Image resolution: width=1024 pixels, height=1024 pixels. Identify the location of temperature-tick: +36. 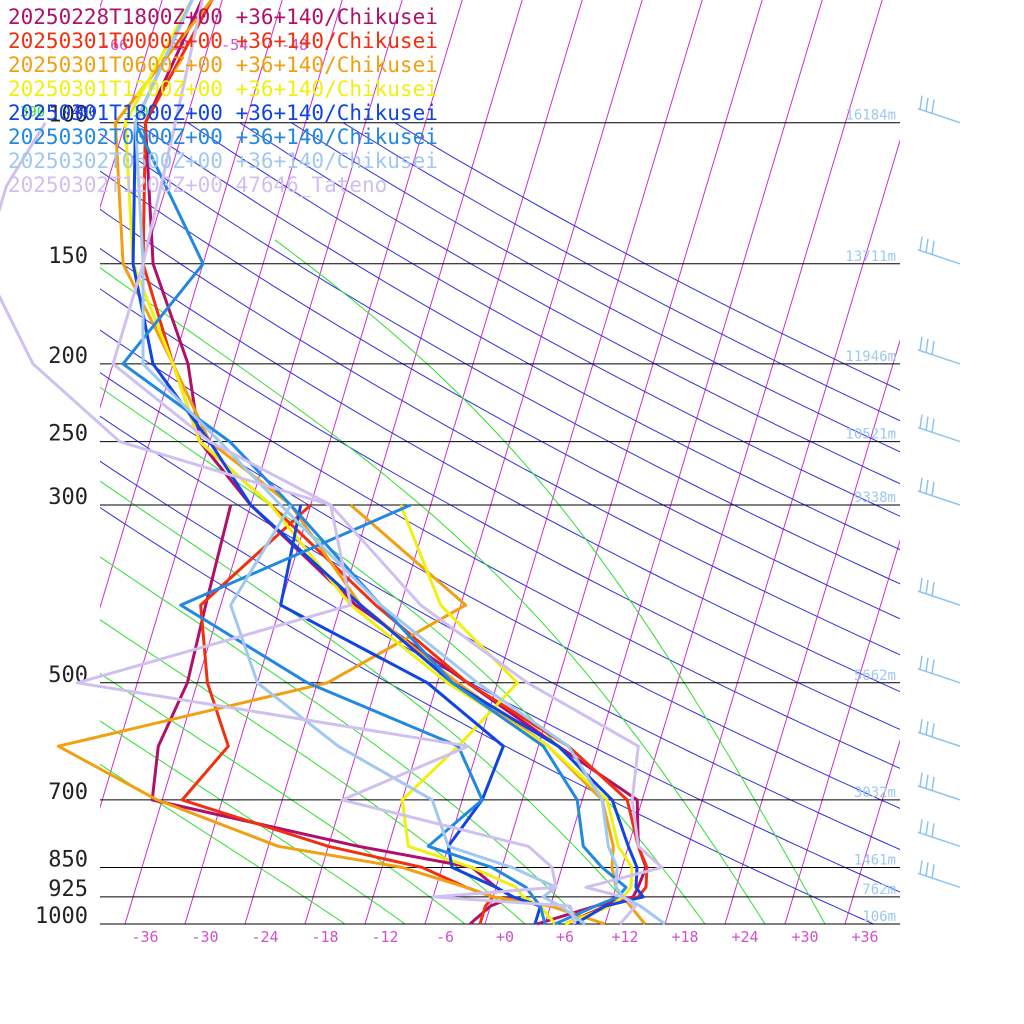
(864, 937).